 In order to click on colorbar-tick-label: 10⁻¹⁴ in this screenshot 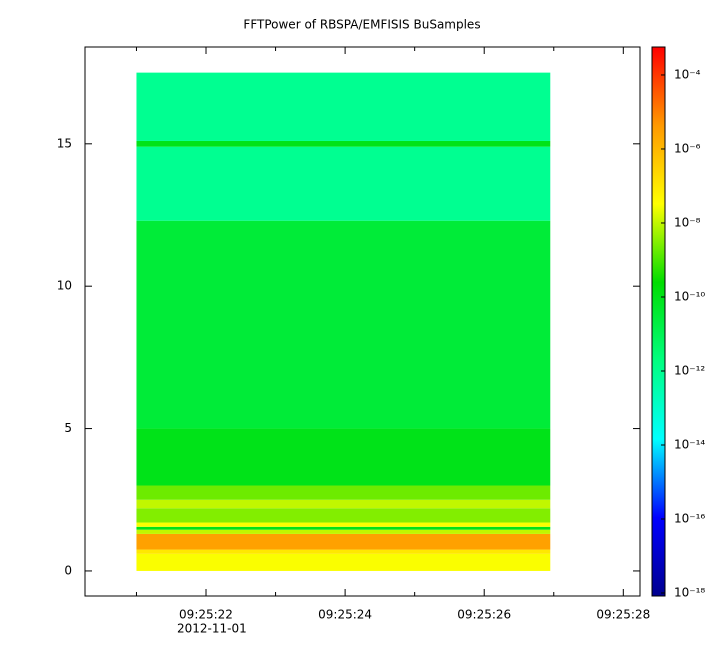, I will do `click(689, 444)`.